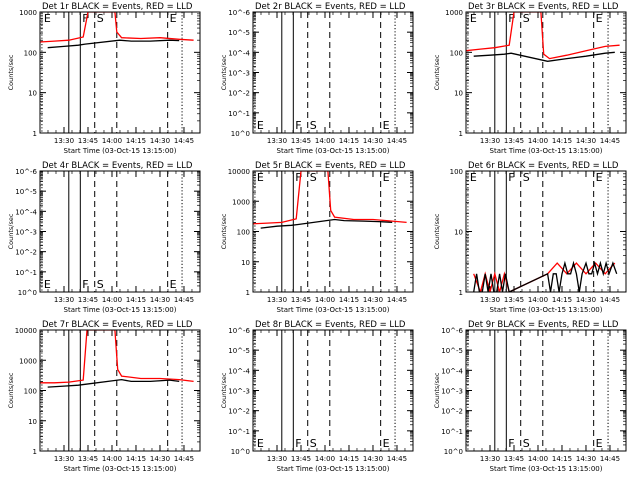  What do you see at coordinates (330, 325) in the screenshot?
I see `panel-title: Det 8r BLACK = Events, RED = LLD` at bounding box center [330, 325].